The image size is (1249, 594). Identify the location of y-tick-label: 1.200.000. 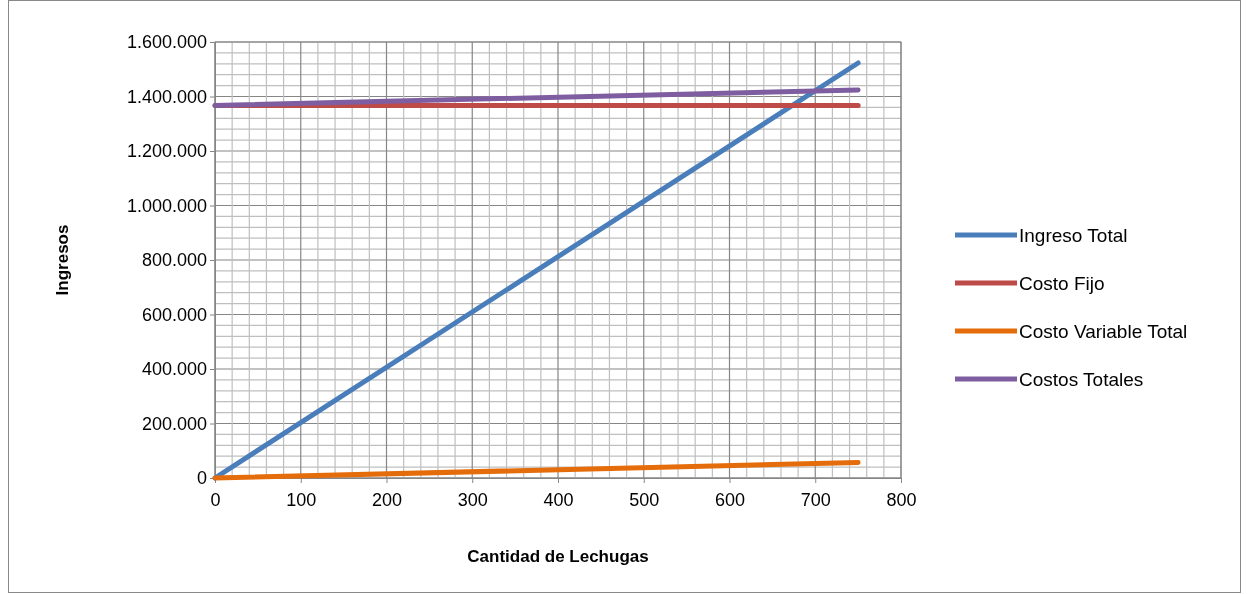
(166, 151).